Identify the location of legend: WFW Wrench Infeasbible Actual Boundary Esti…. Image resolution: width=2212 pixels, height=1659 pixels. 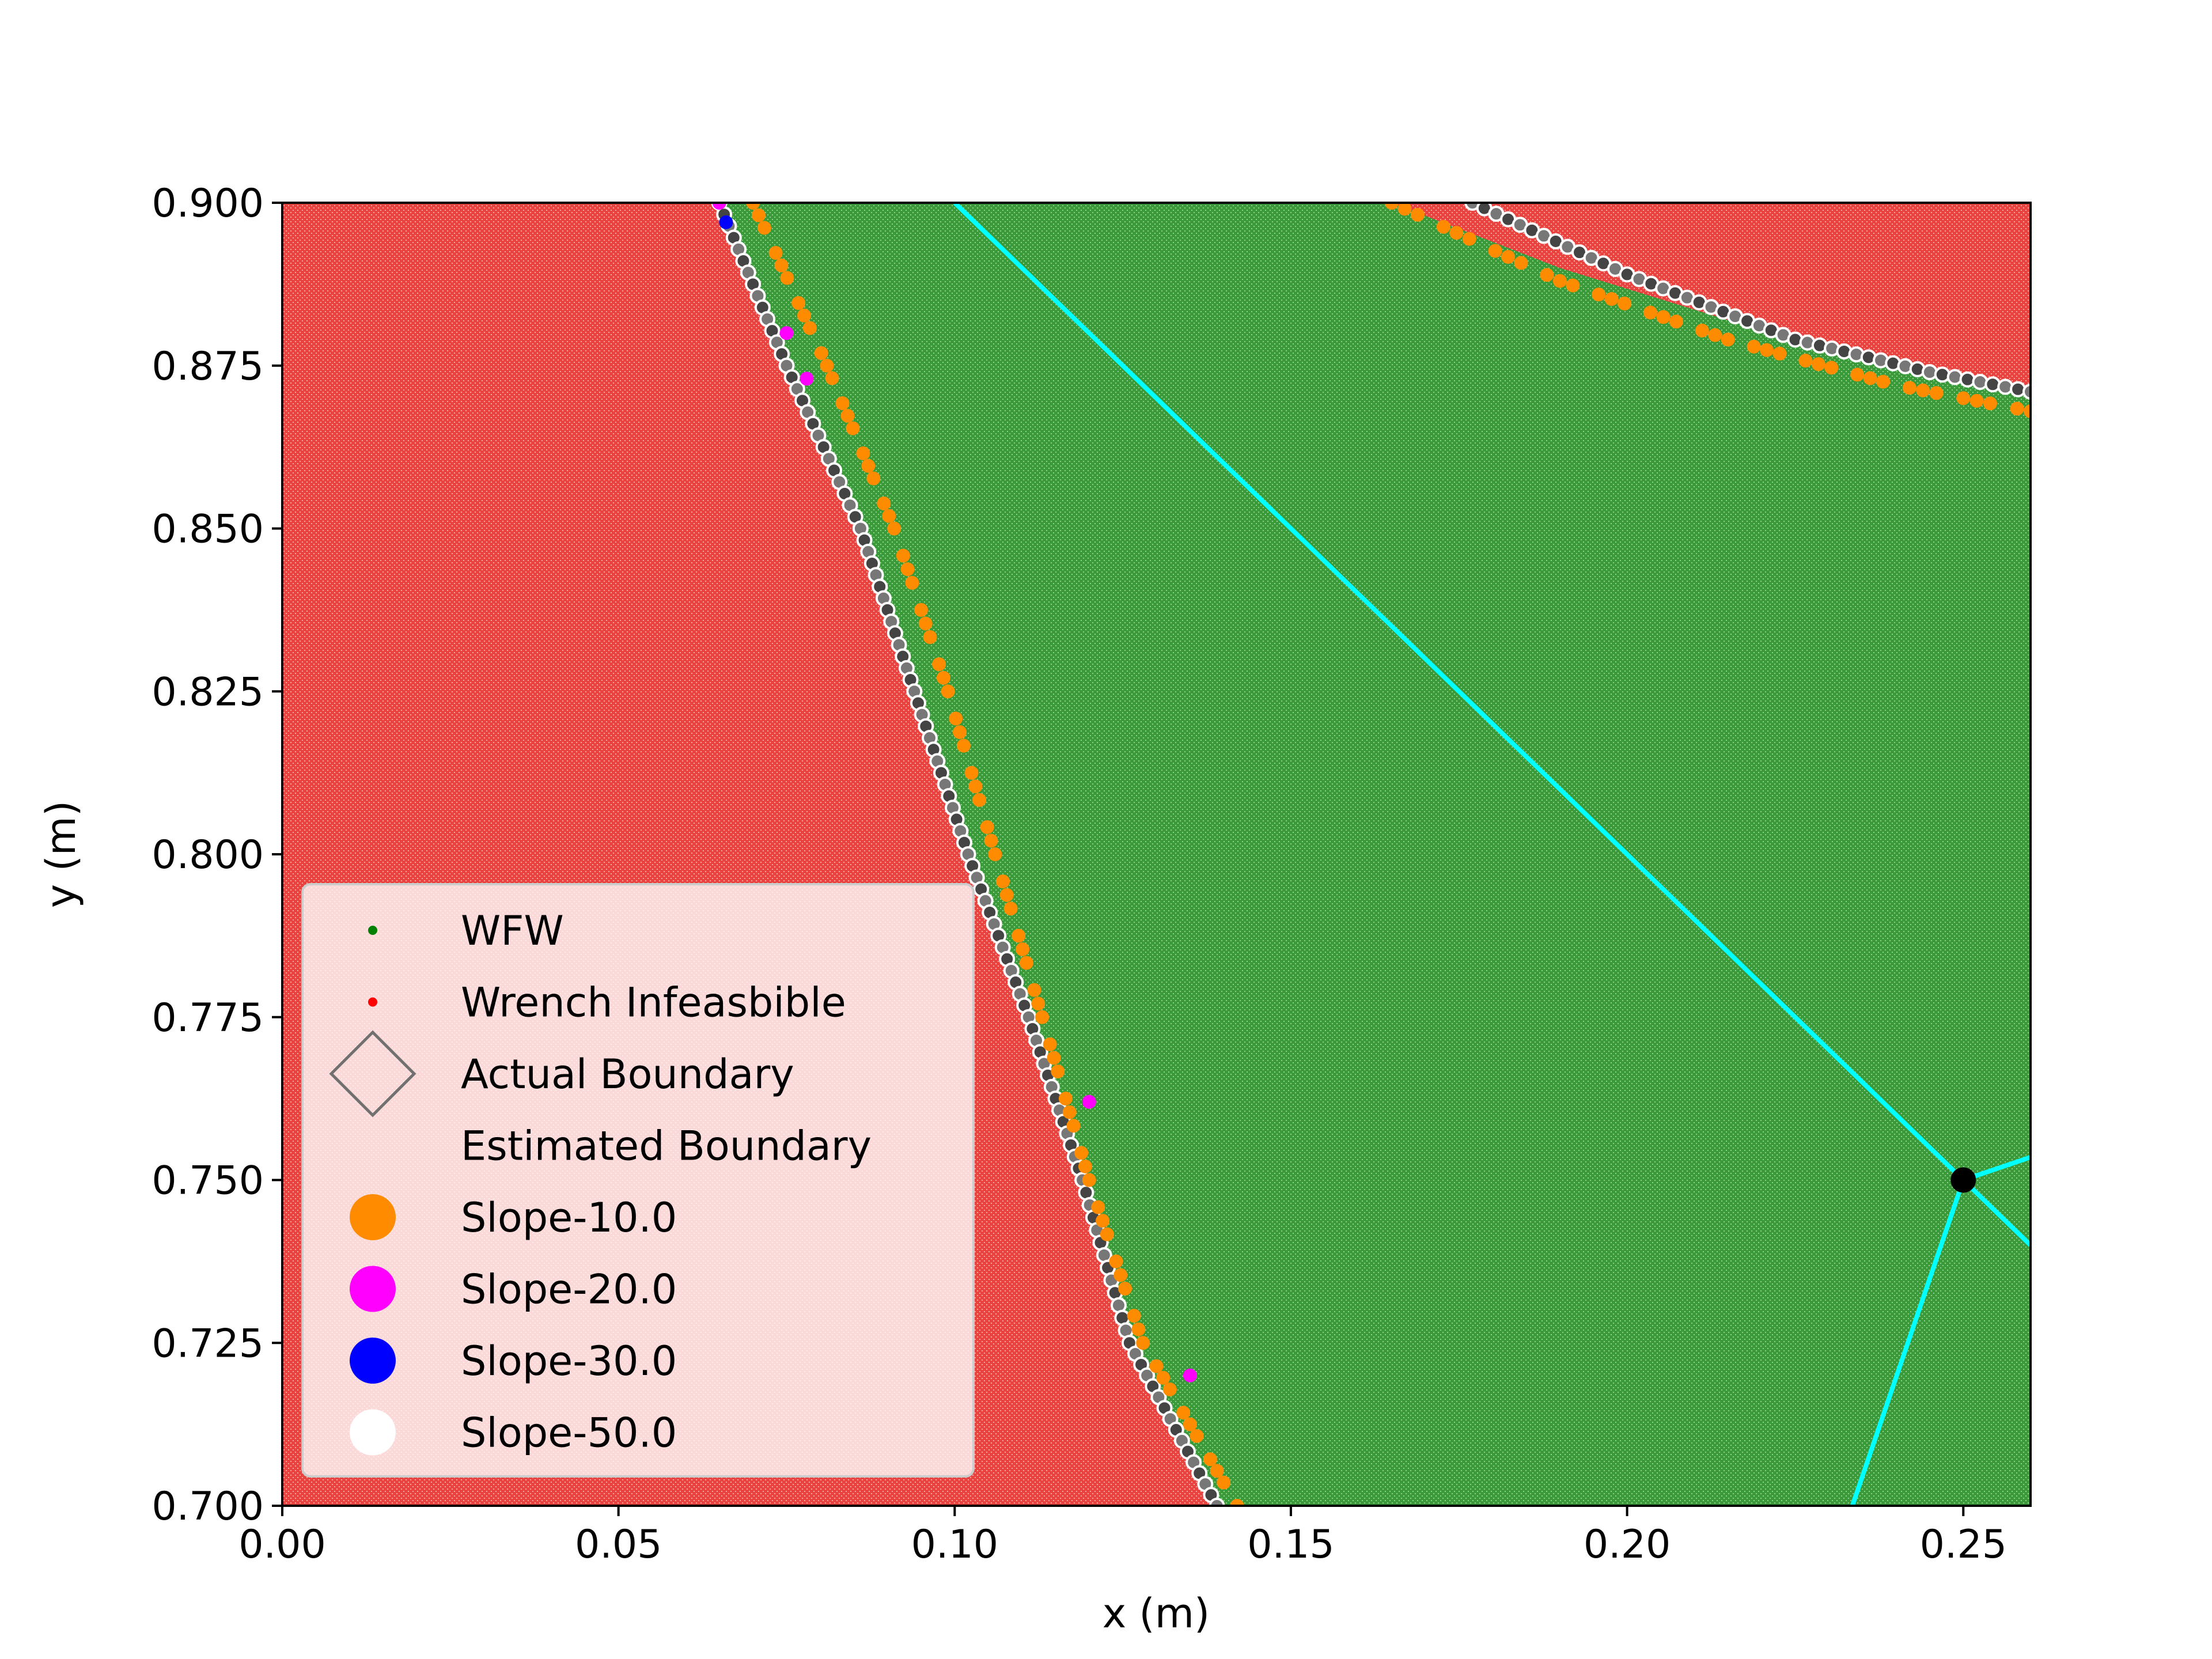
(638, 1180).